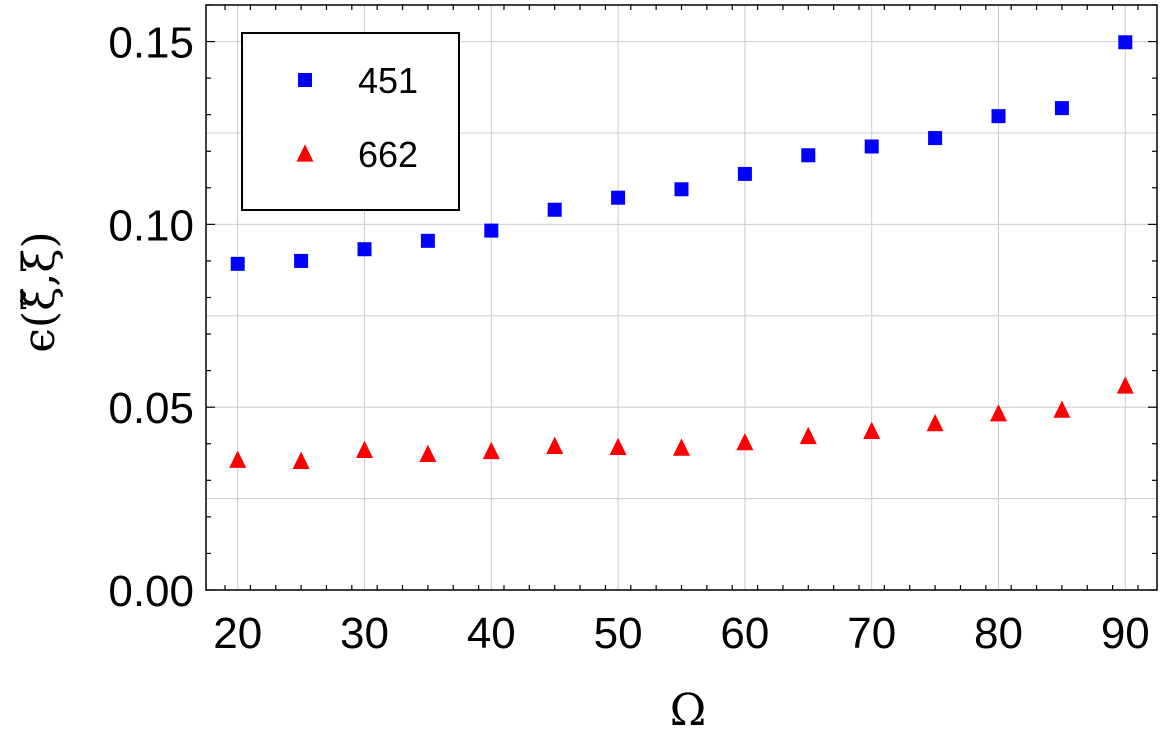 This screenshot has width=1167, height=740. Describe the element at coordinates (998, 633) in the screenshot. I see `x-tick-label: 80` at that location.